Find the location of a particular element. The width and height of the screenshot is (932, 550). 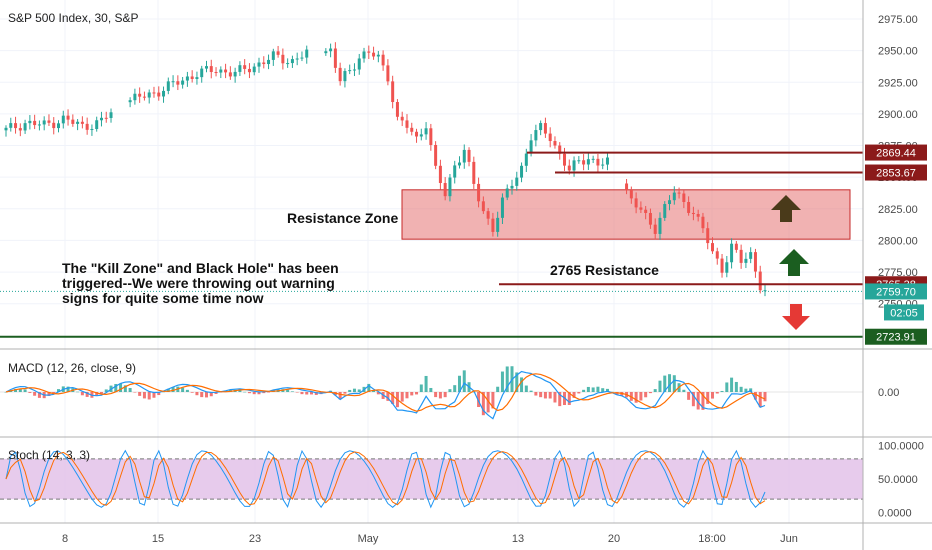

macd-pane is located at coordinates (431, 393).